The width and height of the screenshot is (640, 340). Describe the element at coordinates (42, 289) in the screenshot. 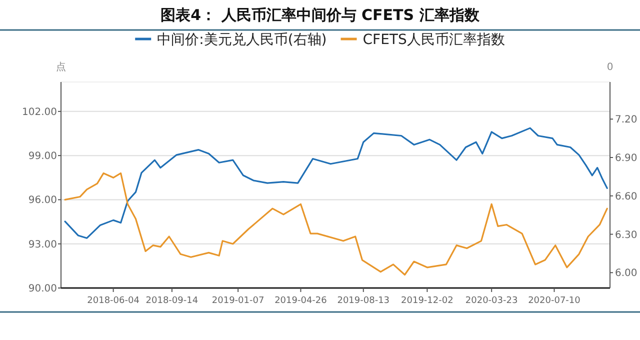

I see `y-tick-label: 90.00` at that location.